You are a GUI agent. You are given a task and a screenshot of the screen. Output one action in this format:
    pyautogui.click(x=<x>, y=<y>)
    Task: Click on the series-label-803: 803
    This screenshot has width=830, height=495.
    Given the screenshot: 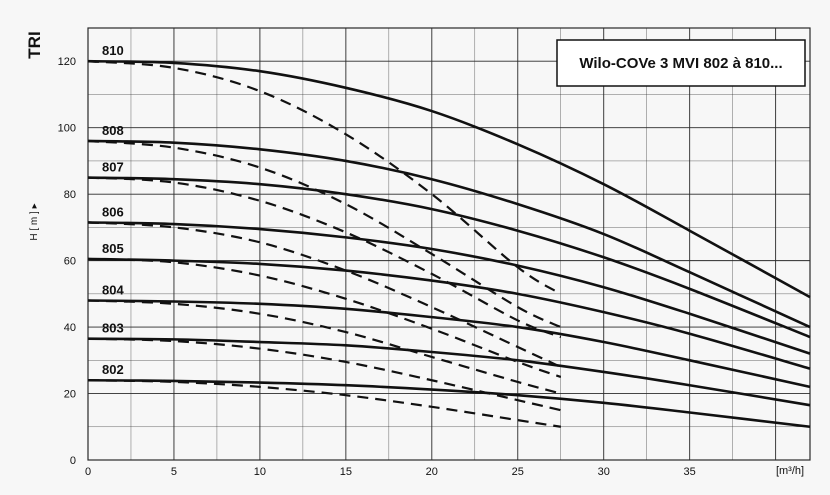 What is the action you would take?
    pyautogui.click(x=113, y=328)
    